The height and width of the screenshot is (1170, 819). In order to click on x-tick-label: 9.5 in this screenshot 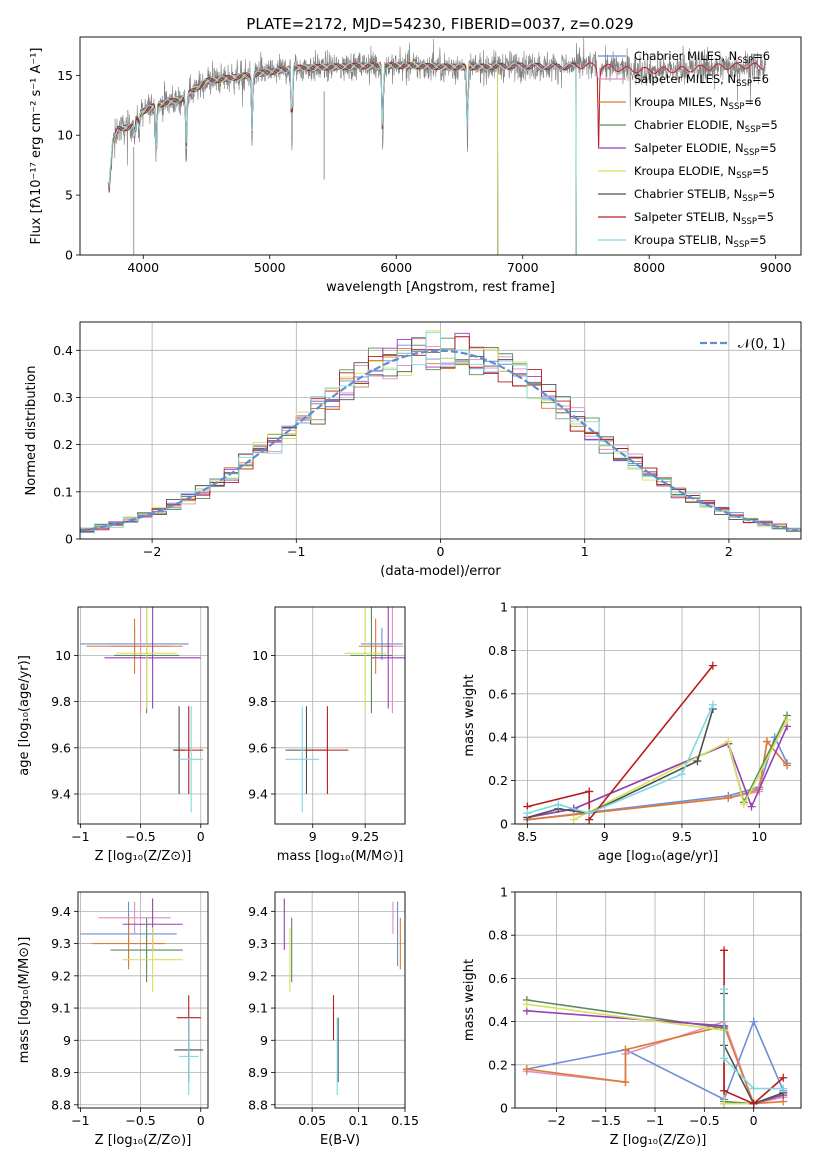, I will do `click(682, 836)`.